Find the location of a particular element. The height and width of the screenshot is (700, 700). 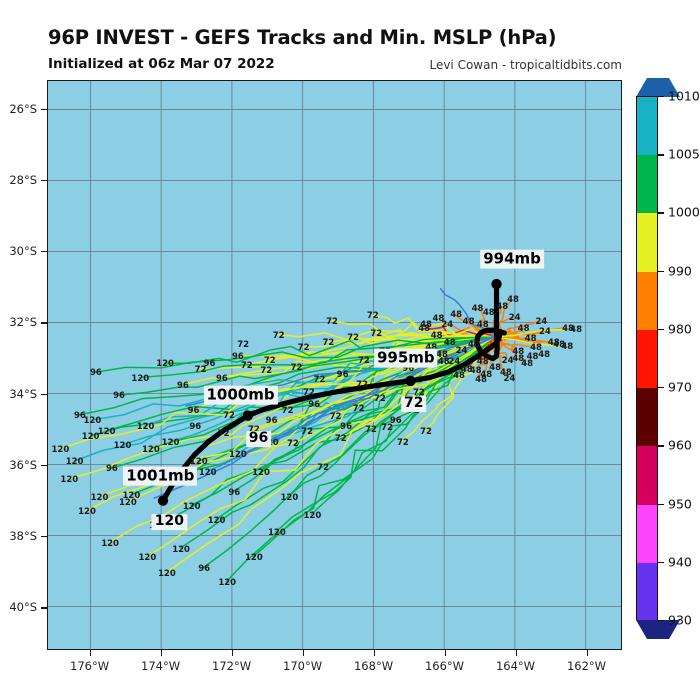

y-axis-label: 28°S is located at coordinates (23, 179).